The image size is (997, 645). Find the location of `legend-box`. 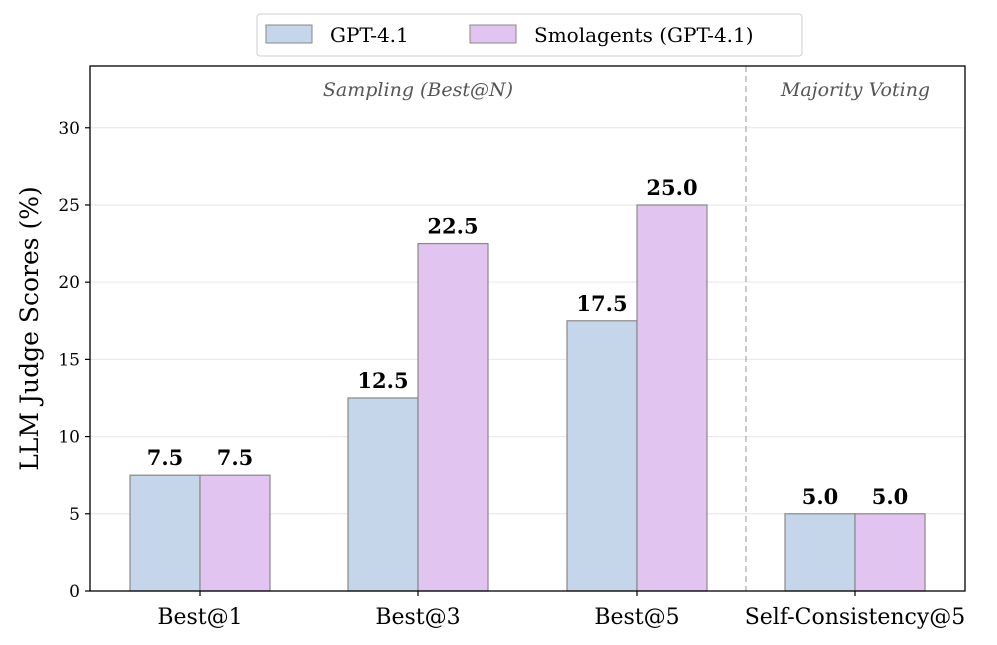

legend-box is located at coordinates (529, 35).